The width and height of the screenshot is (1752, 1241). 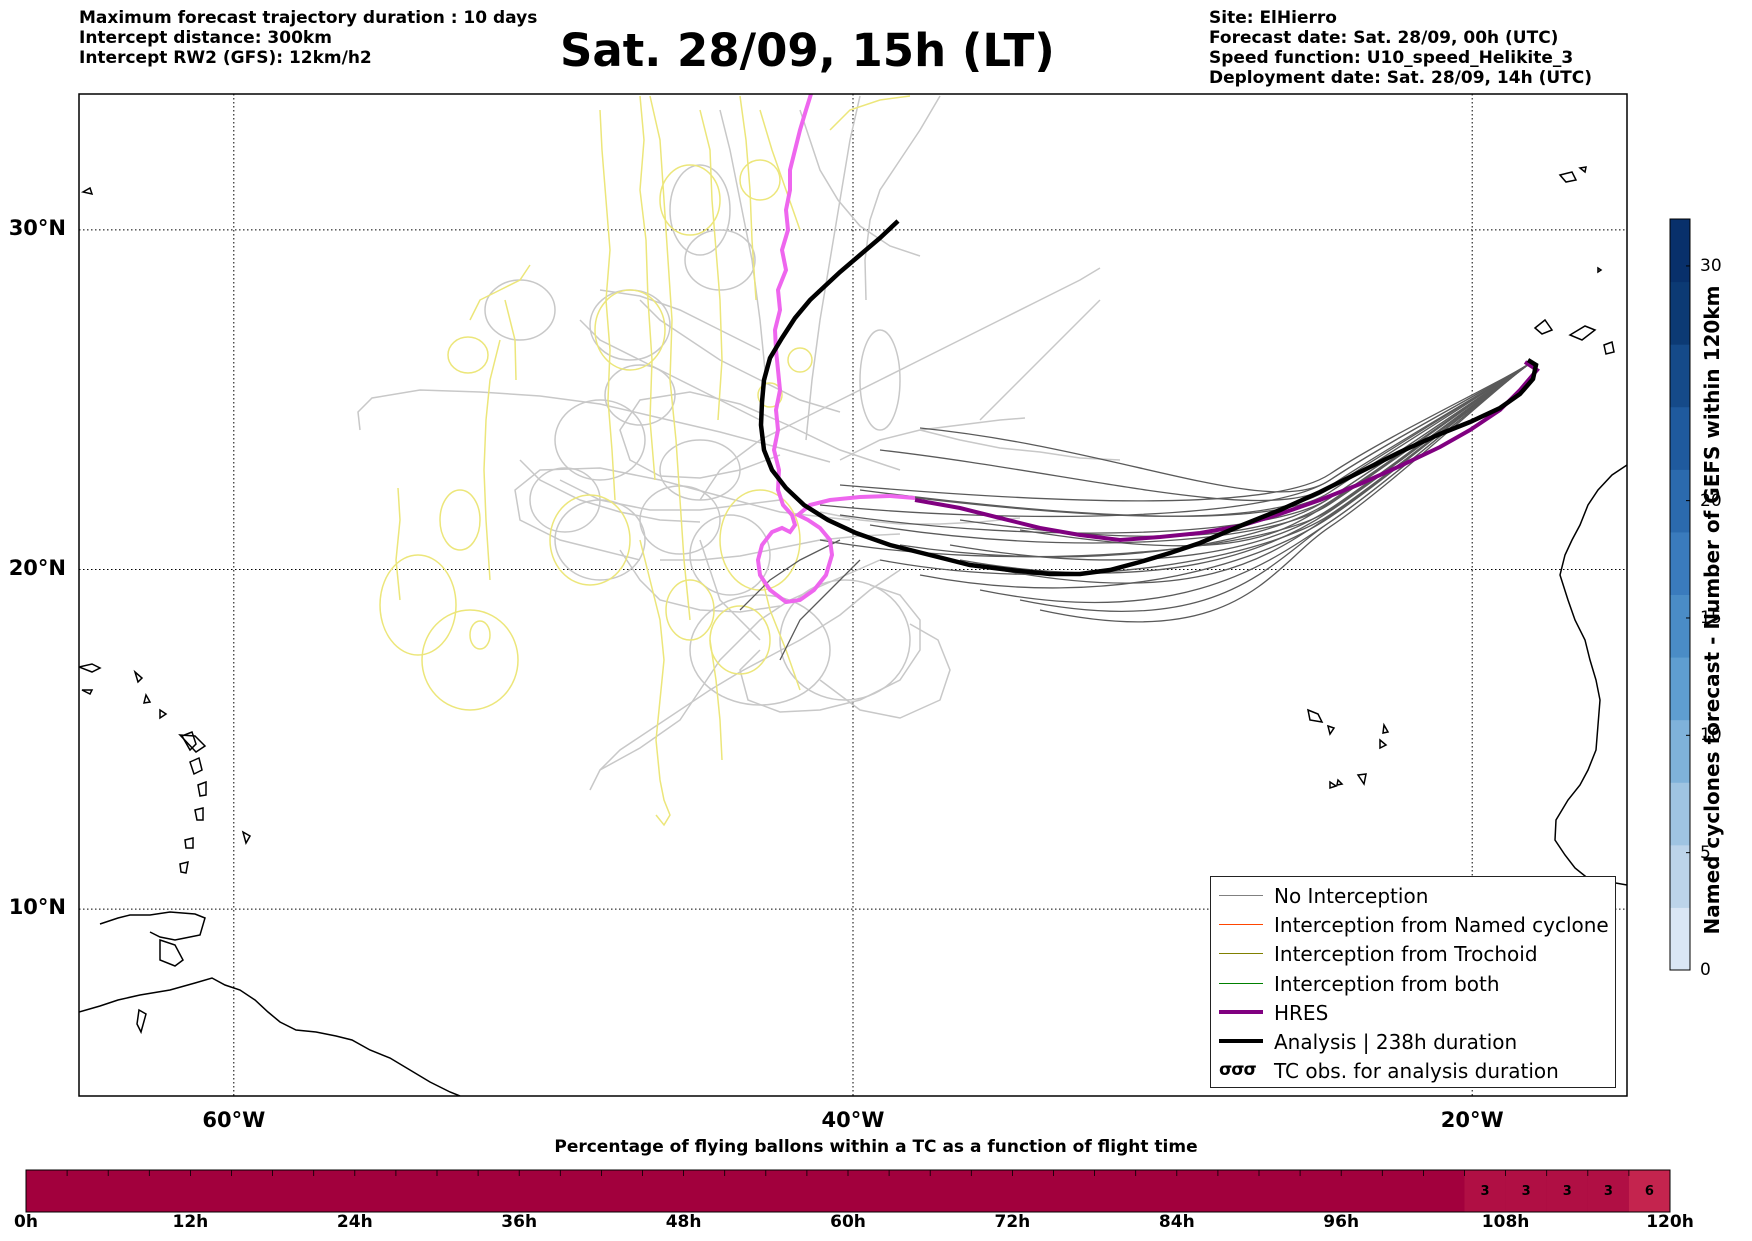 What do you see at coordinates (1341, 1222) in the screenshot?
I see `time-axis-label: 96h` at bounding box center [1341, 1222].